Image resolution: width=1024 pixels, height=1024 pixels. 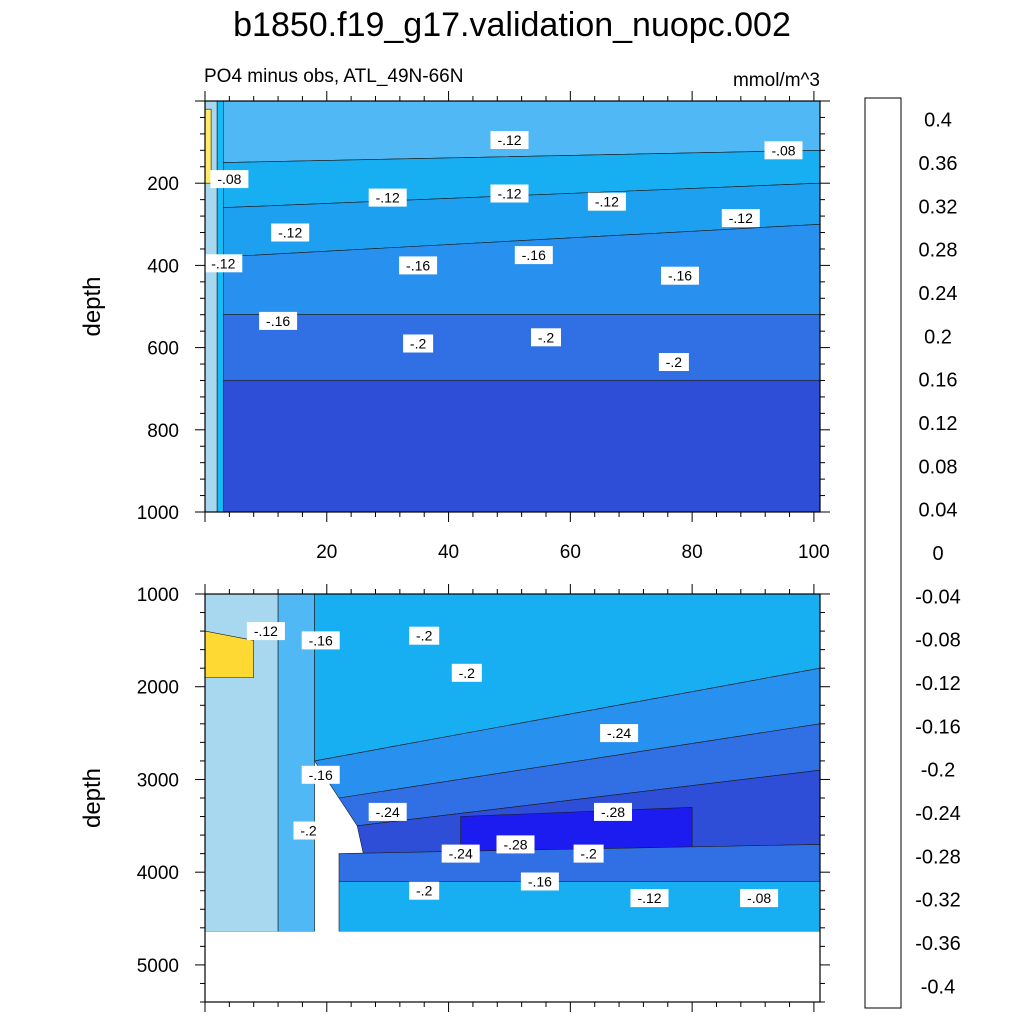 What do you see at coordinates (158, 873) in the screenshot?
I see `y-tick-label: 4000` at bounding box center [158, 873].